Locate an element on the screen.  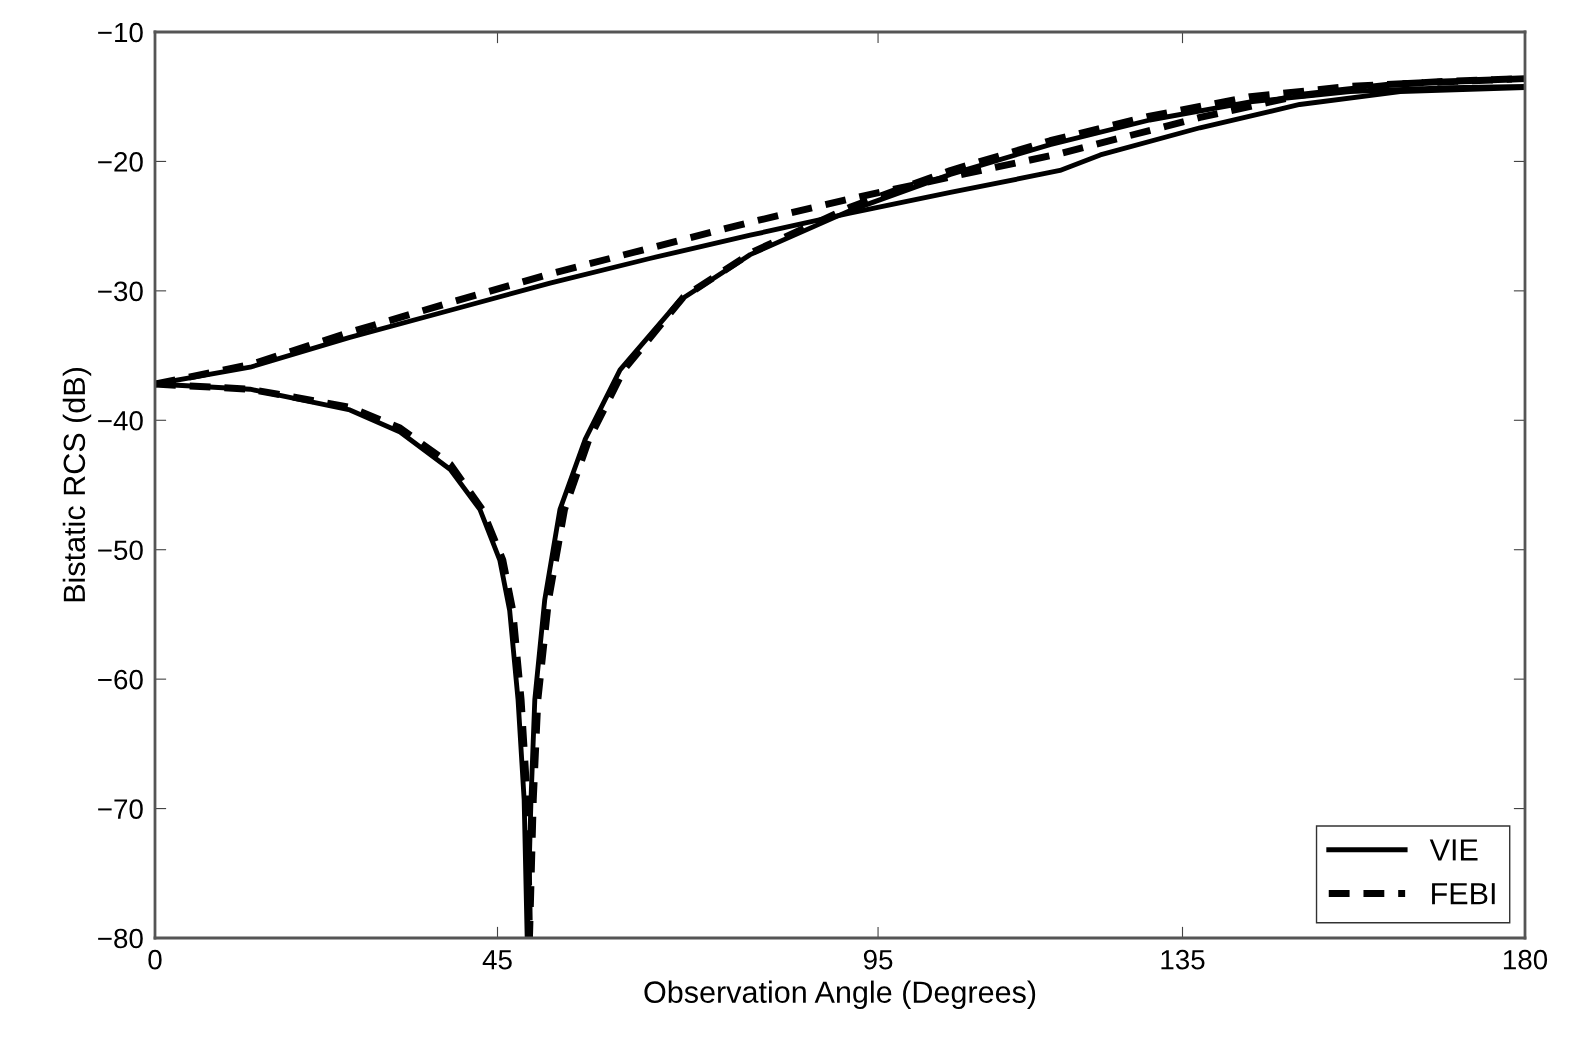
x-tick-label: 95 is located at coordinates (878, 959).